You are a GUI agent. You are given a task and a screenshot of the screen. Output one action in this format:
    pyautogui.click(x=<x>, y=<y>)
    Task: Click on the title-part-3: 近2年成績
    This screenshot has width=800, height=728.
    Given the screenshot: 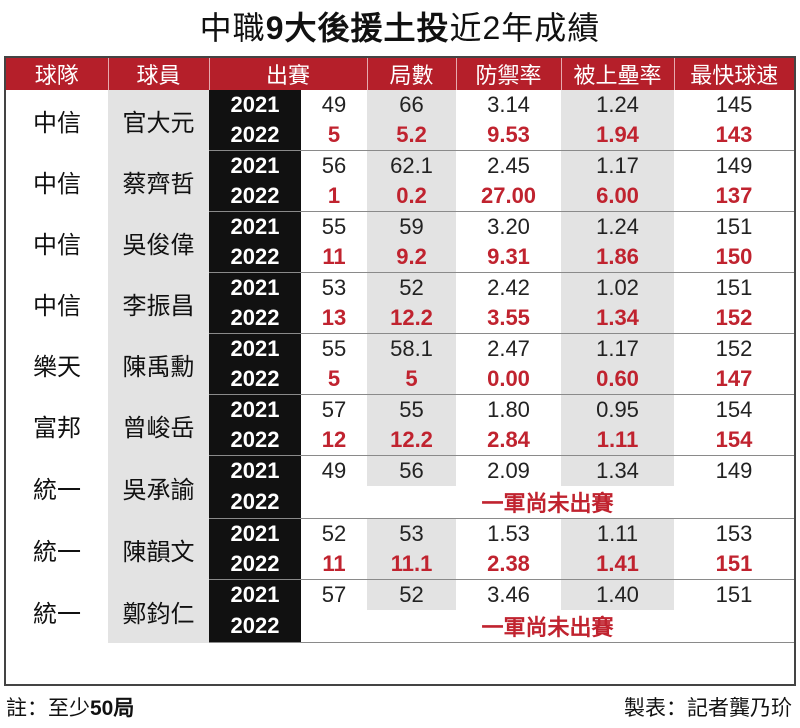 What is the action you would take?
    pyautogui.click(x=525, y=28)
    